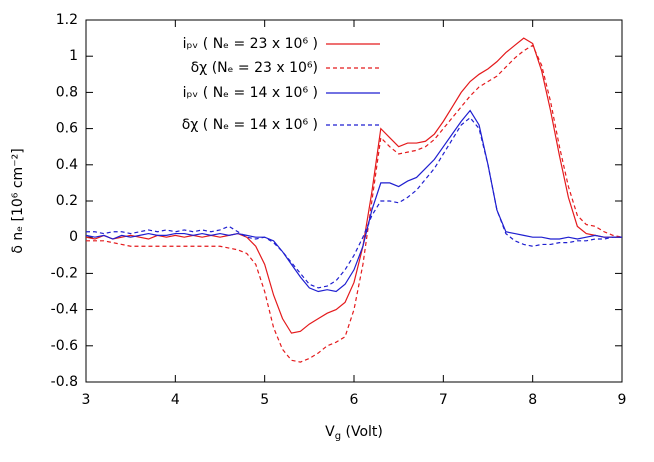  I want to click on y-tick-label: 0.2, so click(67, 201).